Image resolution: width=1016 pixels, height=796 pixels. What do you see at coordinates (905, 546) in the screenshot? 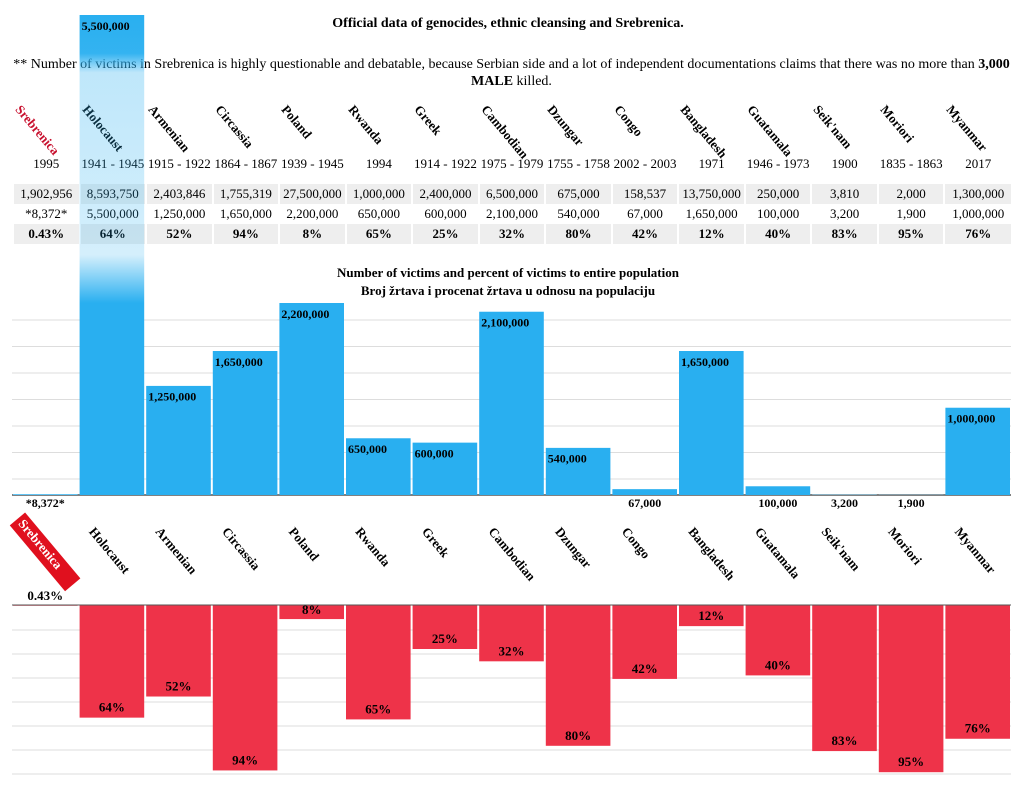
I see `category-label-group: Moriori` at bounding box center [905, 546].